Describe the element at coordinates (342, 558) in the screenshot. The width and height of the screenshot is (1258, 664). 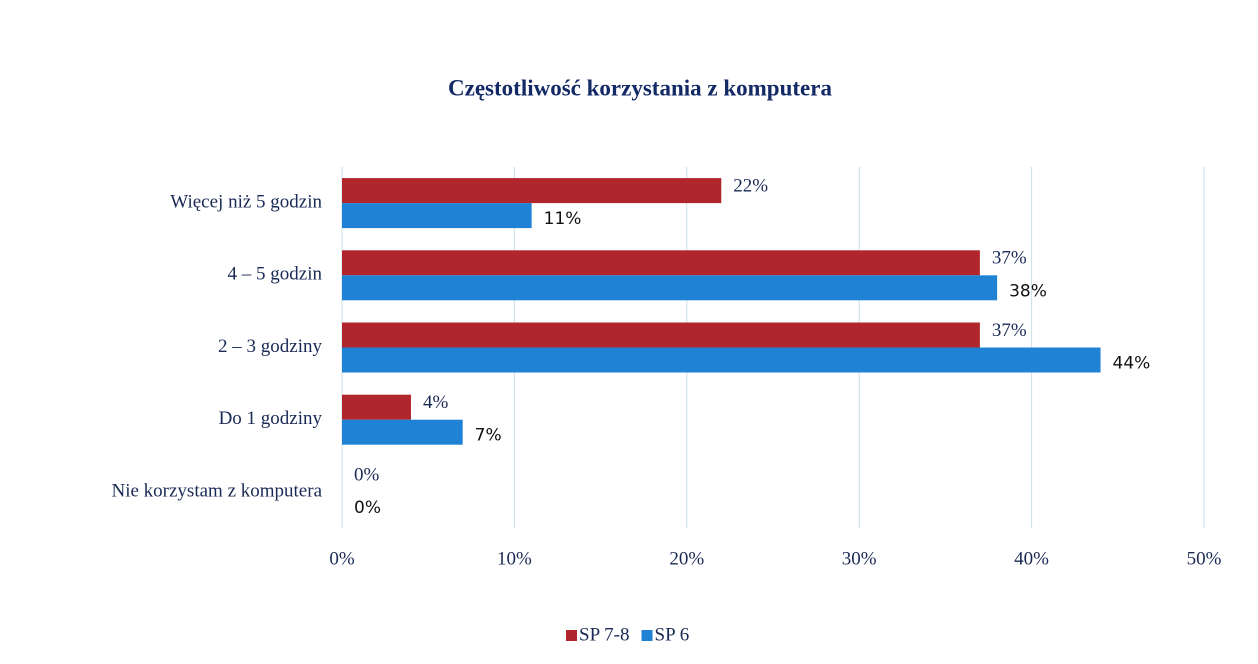
I see `x-tick-label: 0%` at that location.